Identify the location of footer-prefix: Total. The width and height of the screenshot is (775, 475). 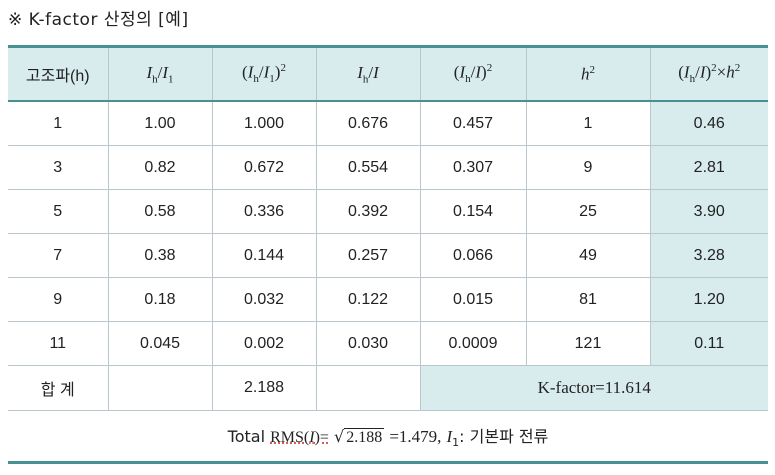
(246, 436).